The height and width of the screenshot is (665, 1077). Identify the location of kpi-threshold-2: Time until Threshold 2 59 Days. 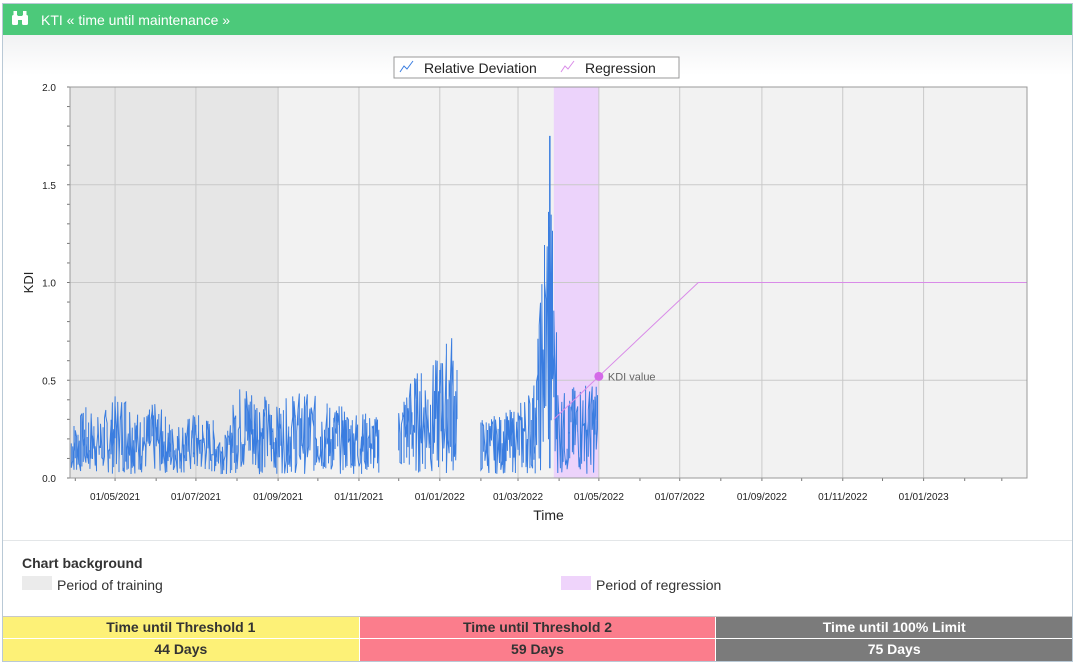
(538, 639).